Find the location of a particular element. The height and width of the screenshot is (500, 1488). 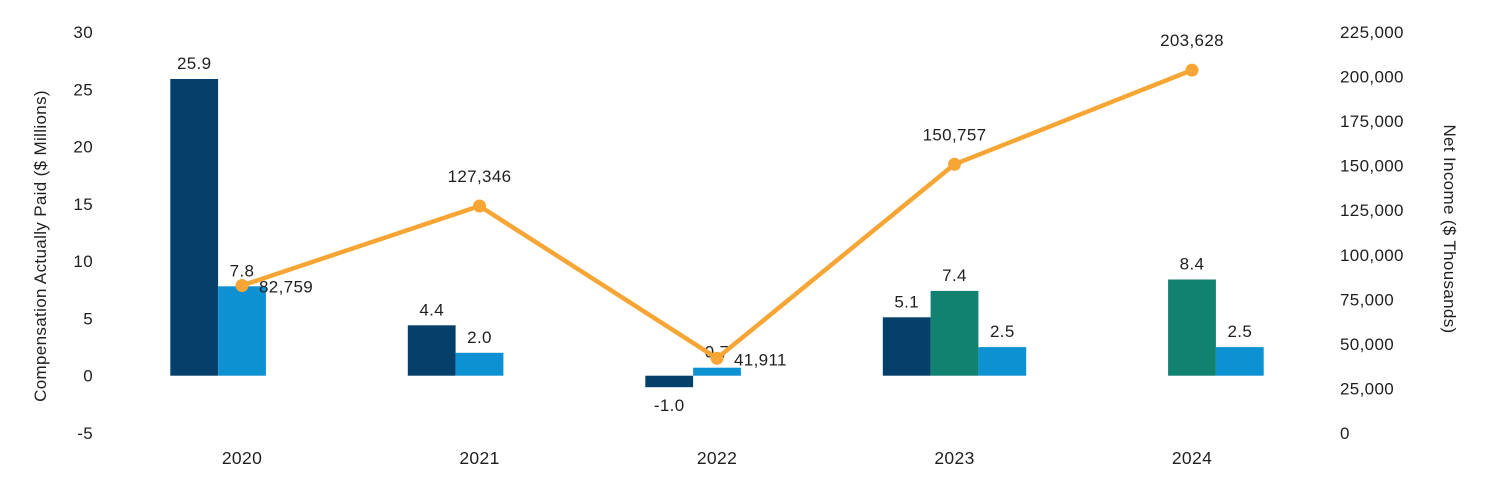

right-axis-tick: 125,000 is located at coordinates (1372, 210).